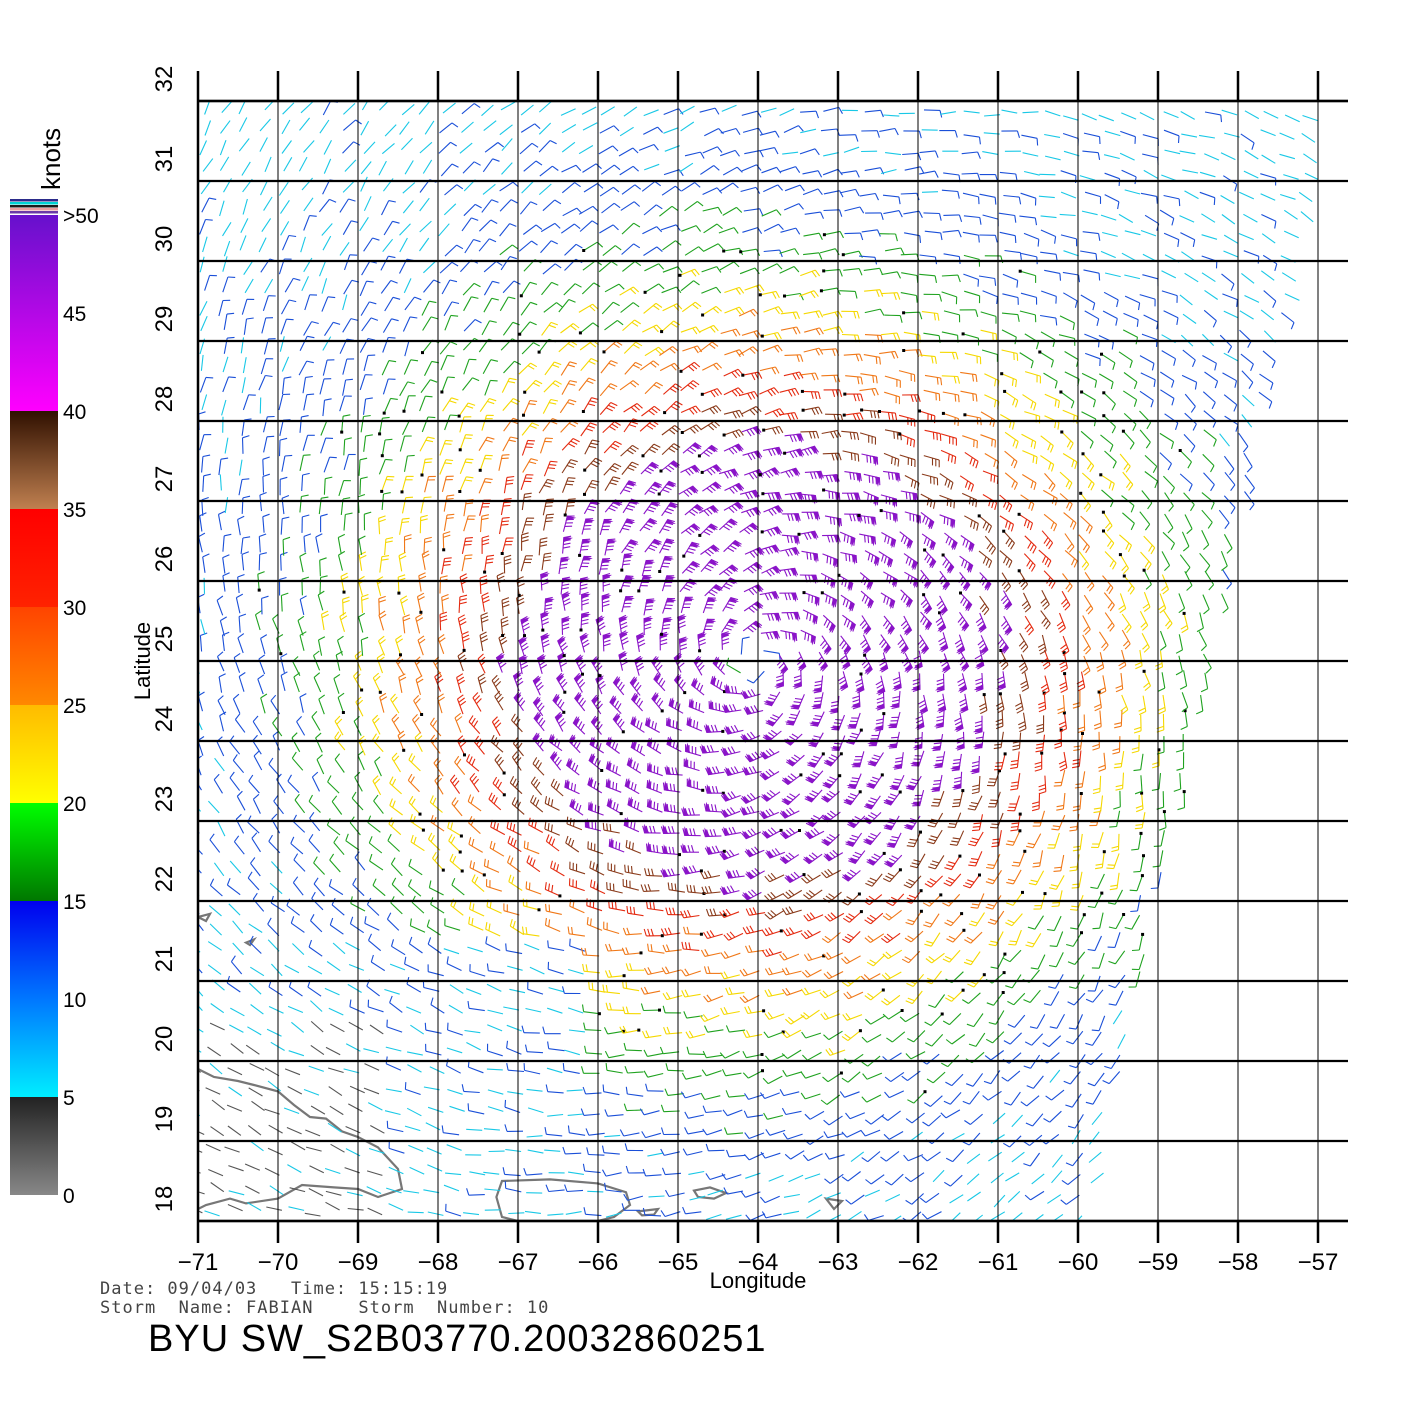 The height and width of the screenshot is (1404, 1420). Describe the element at coordinates (609, 804) in the screenshot. I see `barb-pennant` at that location.